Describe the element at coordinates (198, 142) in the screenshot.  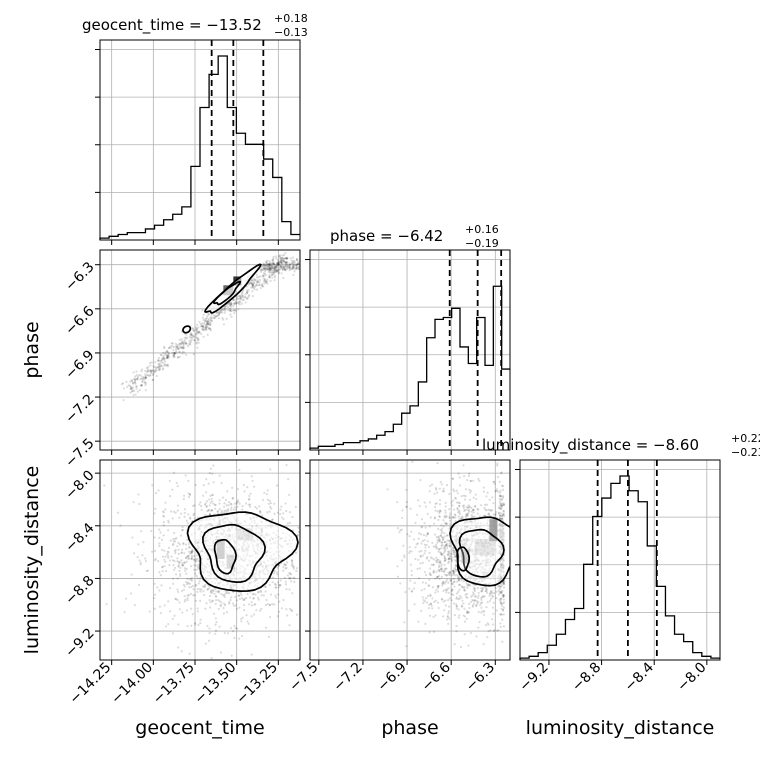
I see `histogram-geocent-time` at that location.